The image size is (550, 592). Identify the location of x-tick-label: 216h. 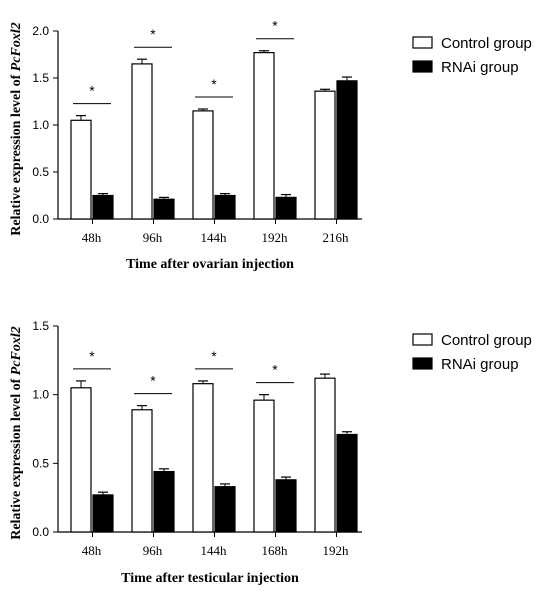
(336, 237).